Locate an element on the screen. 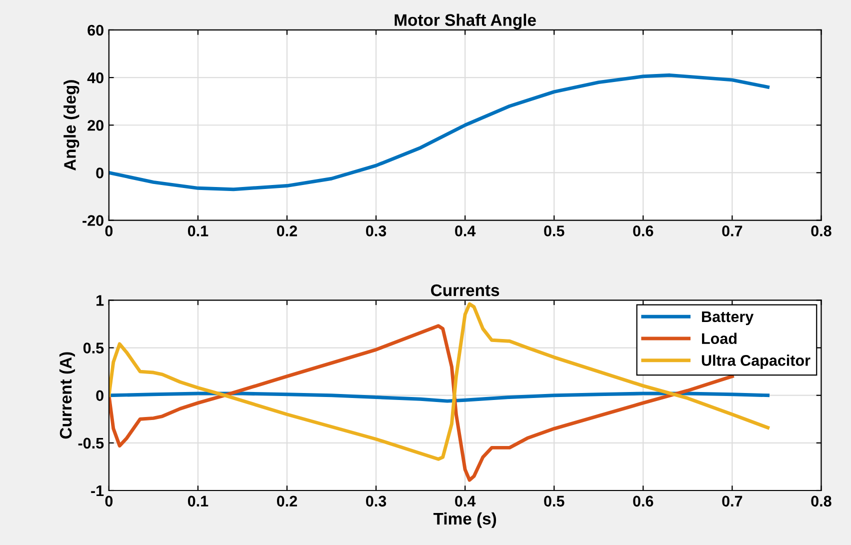 The image size is (851, 545). y-tick-label: -0.5 is located at coordinates (91, 443).